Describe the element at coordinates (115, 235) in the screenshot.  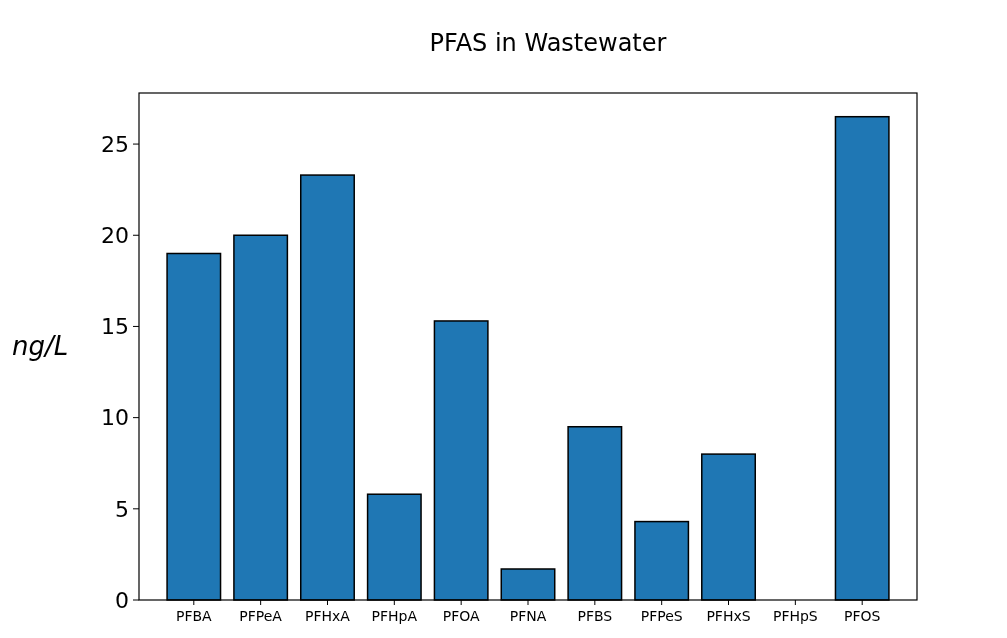
I see `y-tick-label: 20` at that location.